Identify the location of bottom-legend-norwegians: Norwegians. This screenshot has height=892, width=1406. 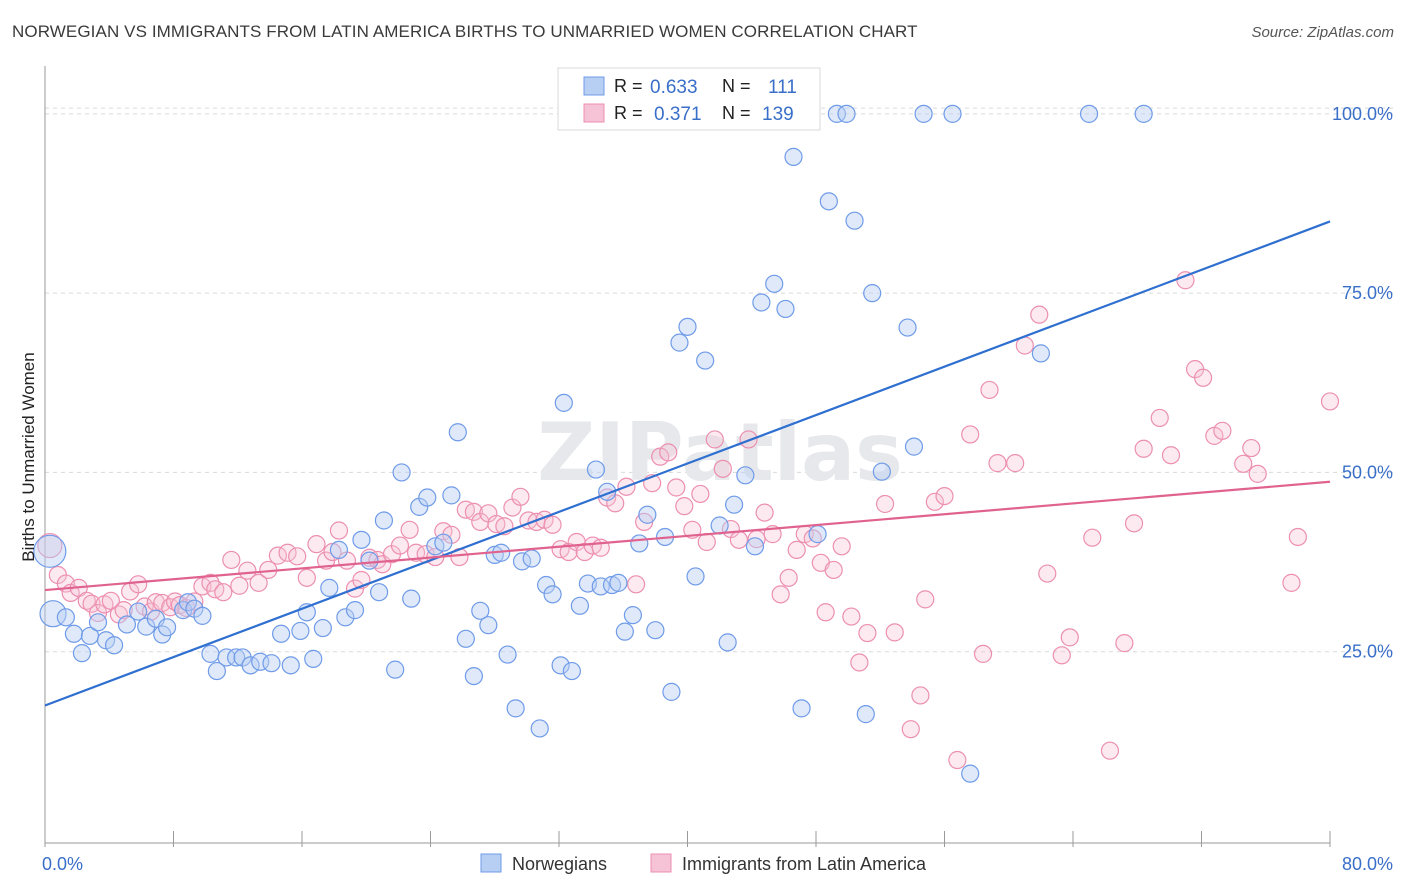
(559, 864).